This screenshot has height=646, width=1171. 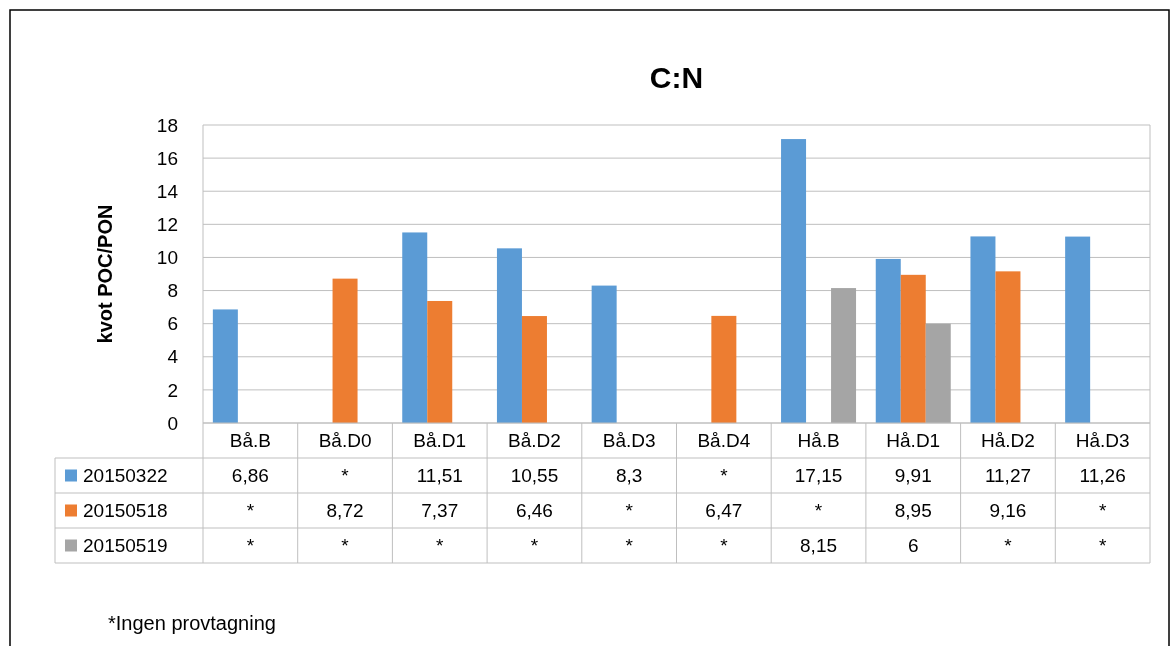 I want to click on data-label: 9,16, so click(x=1008, y=511).